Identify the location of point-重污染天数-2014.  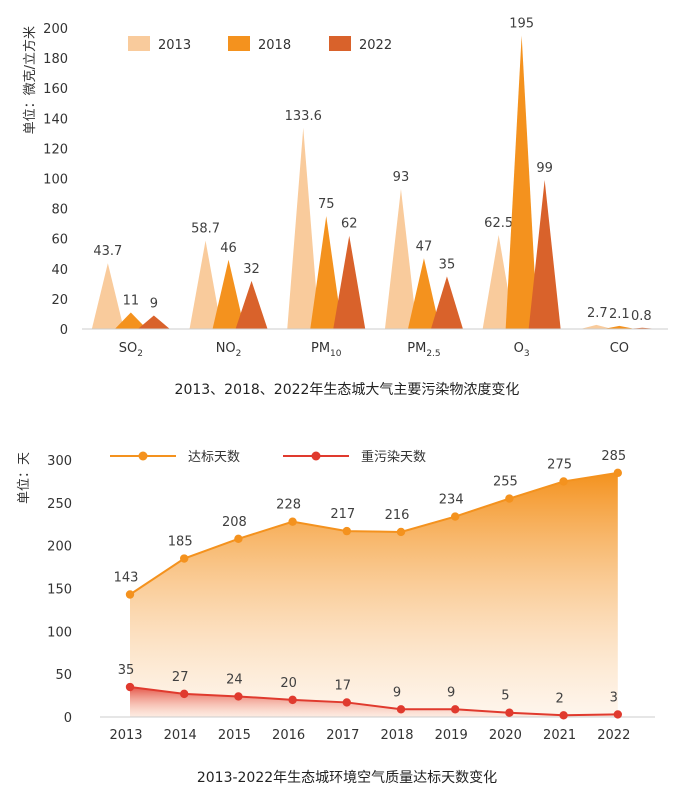
(184, 694).